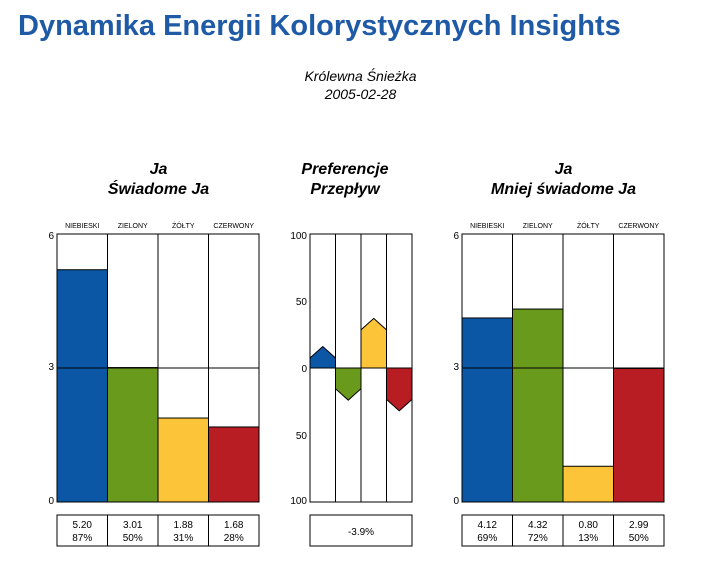 Image resolution: width=721 pixels, height=570 pixels. Describe the element at coordinates (639, 435) in the screenshot. I see `less-conscious-bar-red` at that location.